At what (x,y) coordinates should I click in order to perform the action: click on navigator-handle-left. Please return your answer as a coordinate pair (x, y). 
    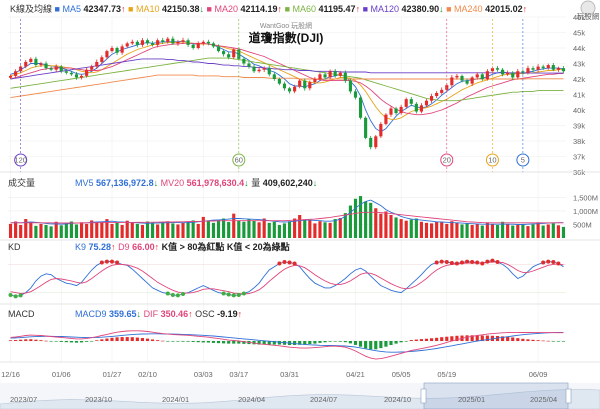
    Looking at the image, I should click on (423, 396).